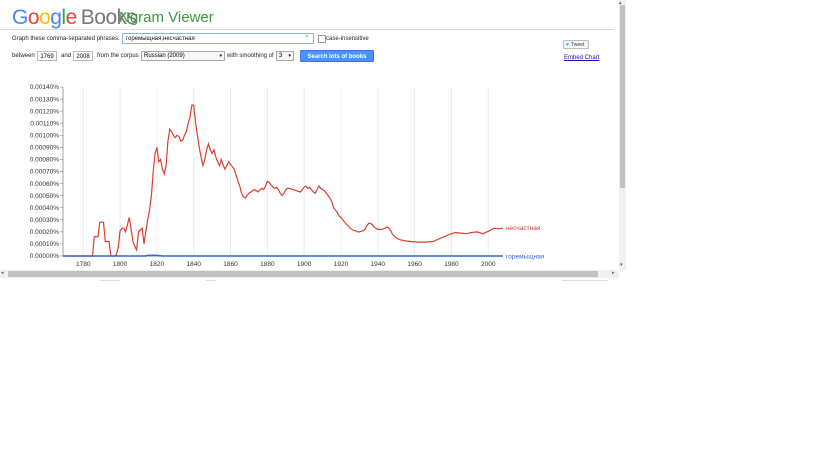  What do you see at coordinates (120, 264) in the screenshot?
I see `x-tick-label: 1800` at bounding box center [120, 264].